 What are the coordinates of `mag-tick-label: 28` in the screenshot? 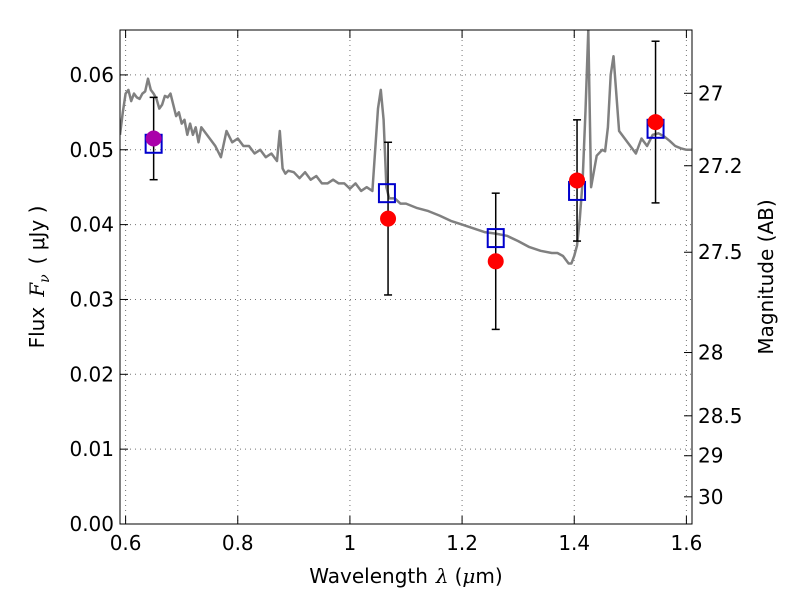 It's located at (710, 353).